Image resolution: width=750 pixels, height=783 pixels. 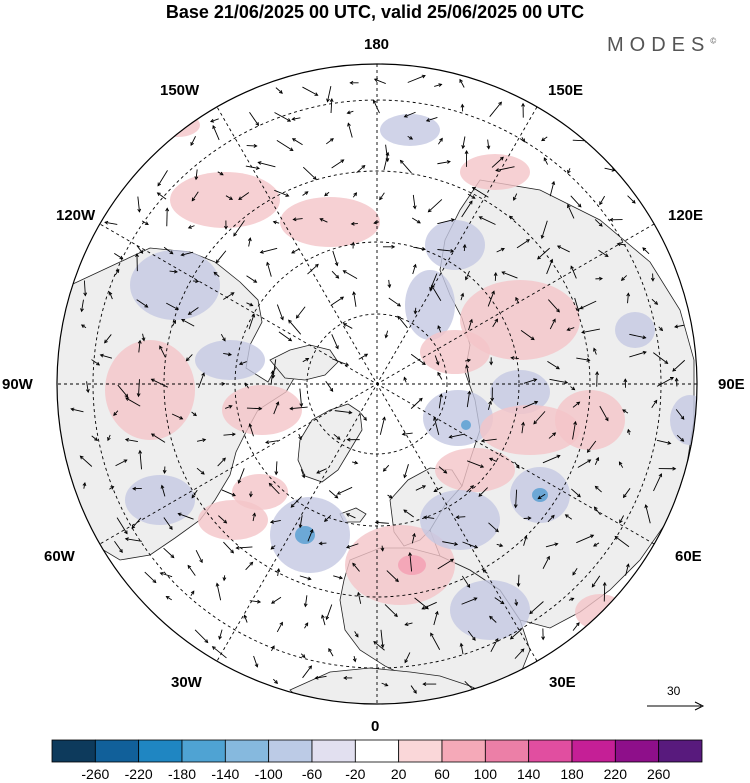 I want to click on lon-label-30w: 30W, so click(x=186, y=682).